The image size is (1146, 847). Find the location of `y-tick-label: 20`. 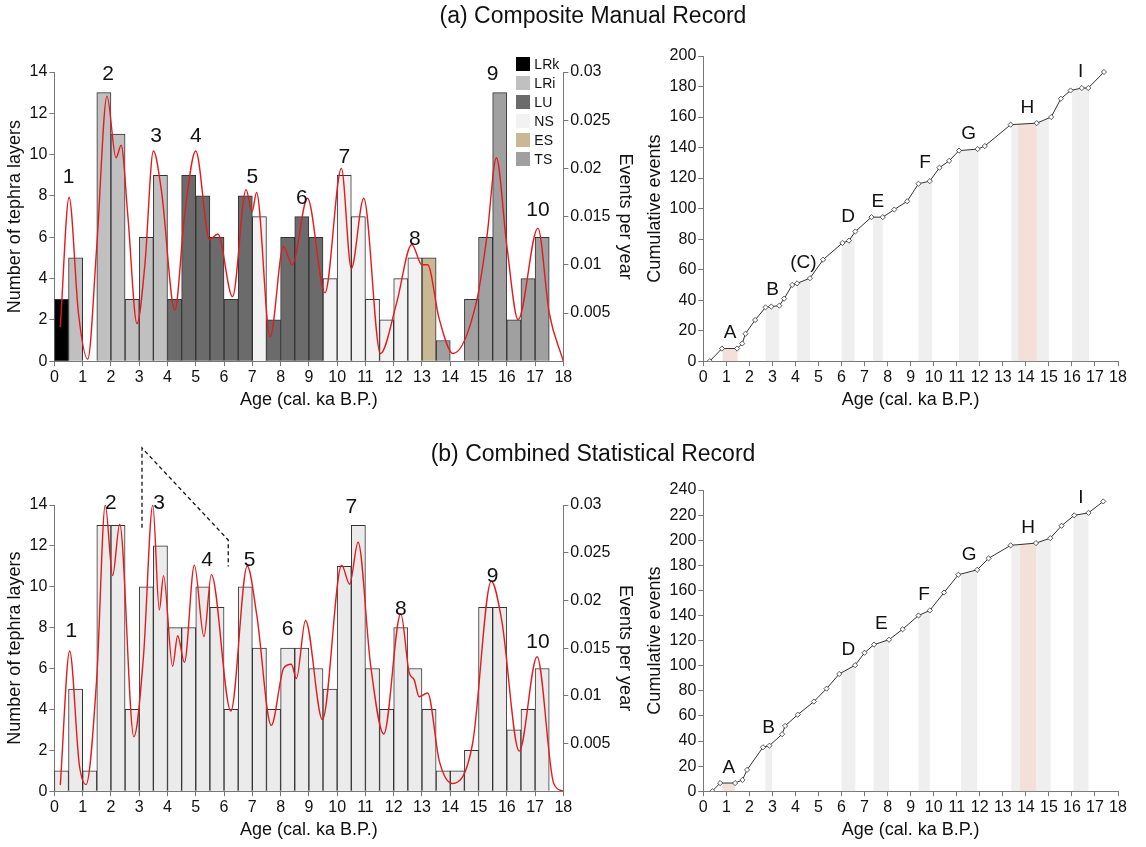

y-tick-label: 20 is located at coordinates (687, 765).